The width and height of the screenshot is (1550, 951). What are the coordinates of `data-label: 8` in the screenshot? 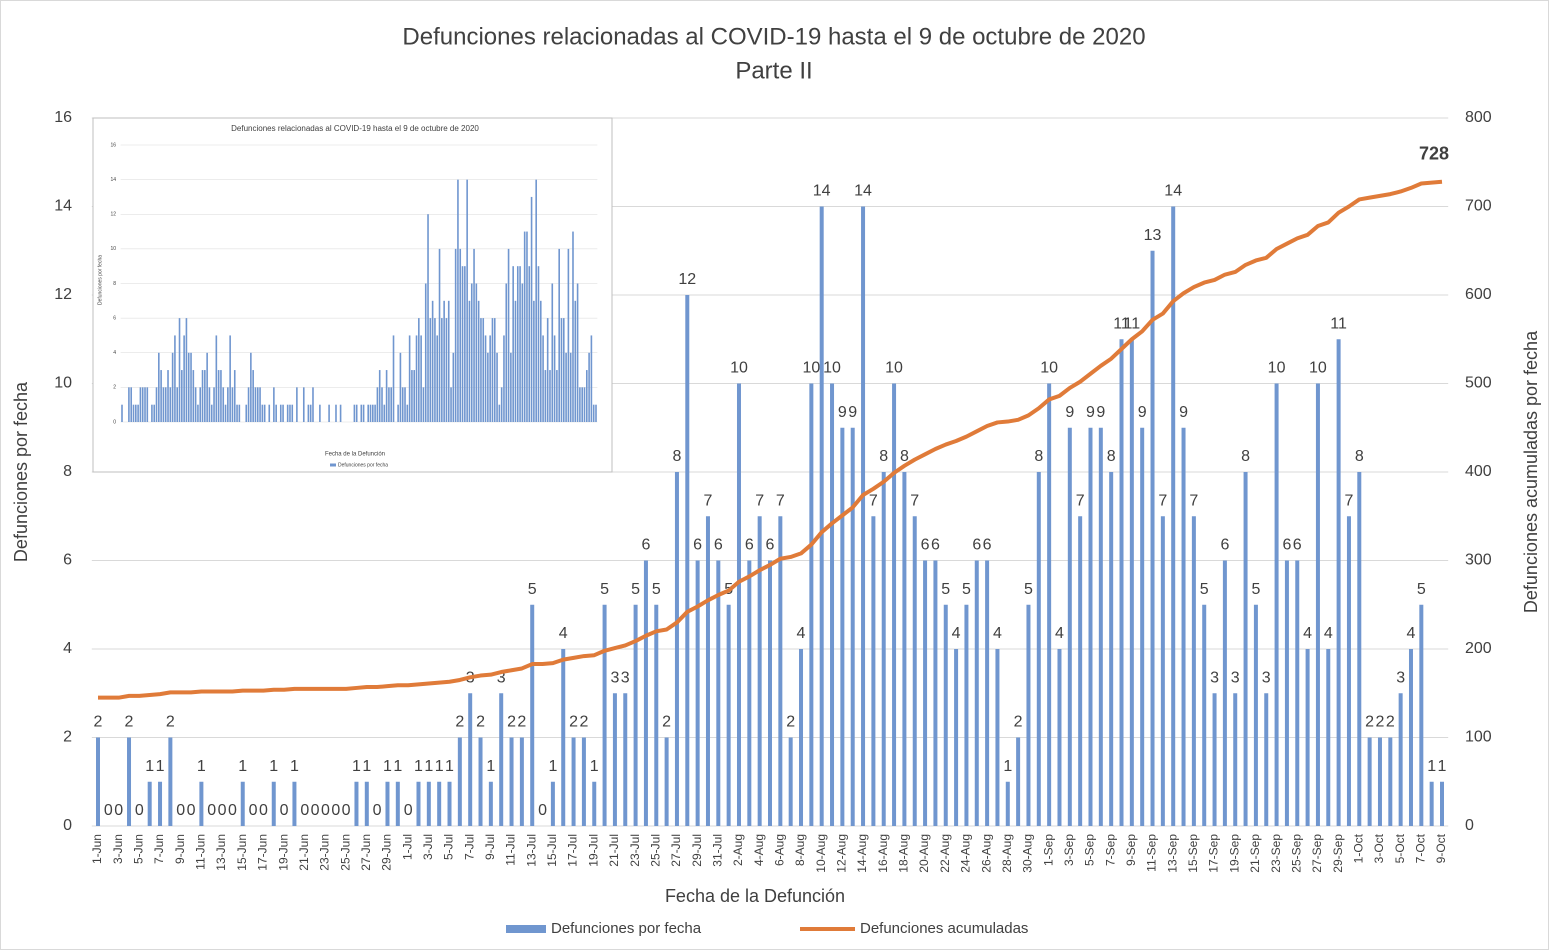 It's located at (1038, 456).